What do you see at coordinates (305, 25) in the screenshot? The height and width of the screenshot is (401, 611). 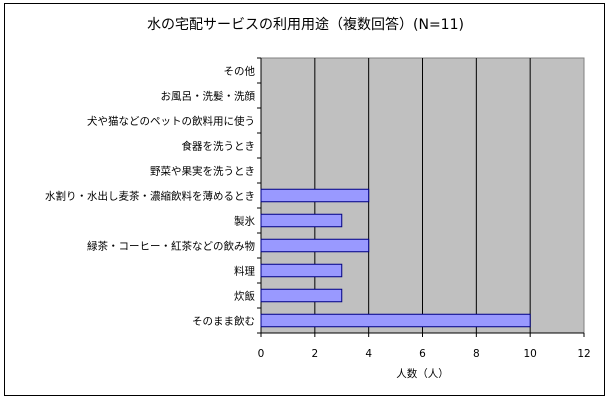 I see `chart-title: 水の宅配サービスの利用用途（複数回答）(N=11)` at bounding box center [305, 25].